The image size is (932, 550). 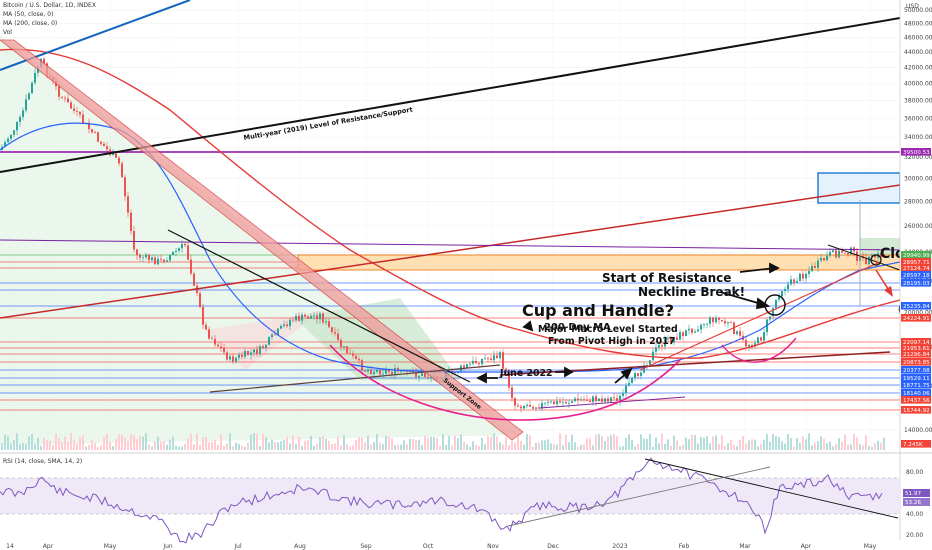 I want to click on rsi-tick-label: 20.00, so click(x=914, y=535).